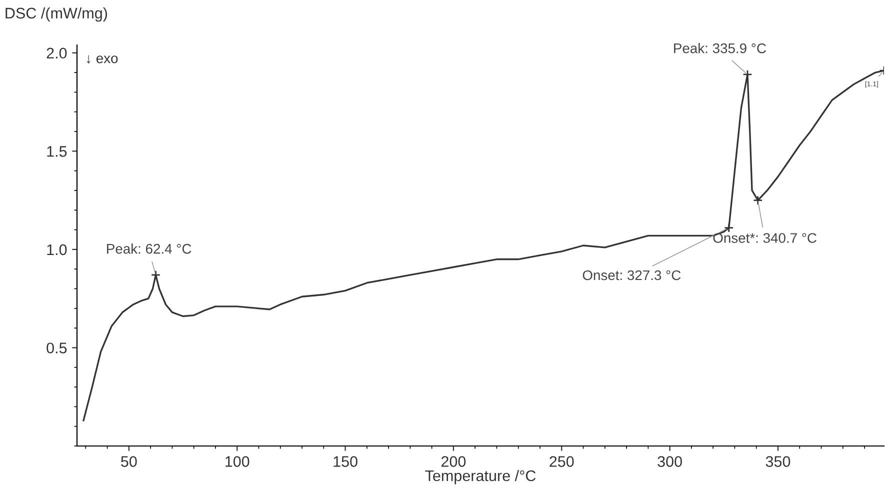 This screenshot has height=491, width=885. Describe the element at coordinates (480, 477) in the screenshot. I see `x-axis-title: Temperature /°C` at that location.